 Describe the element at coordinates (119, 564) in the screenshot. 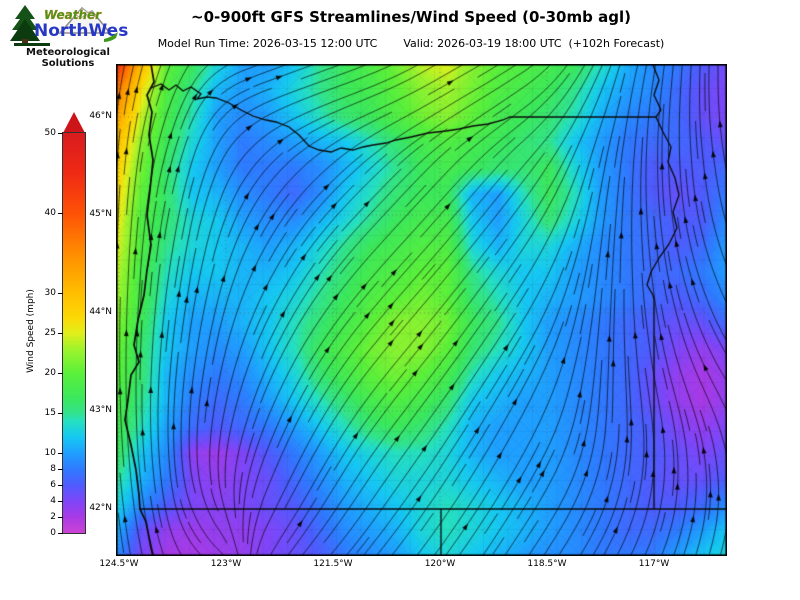

I see `lon-axis-label: 124.5°W` at that location.